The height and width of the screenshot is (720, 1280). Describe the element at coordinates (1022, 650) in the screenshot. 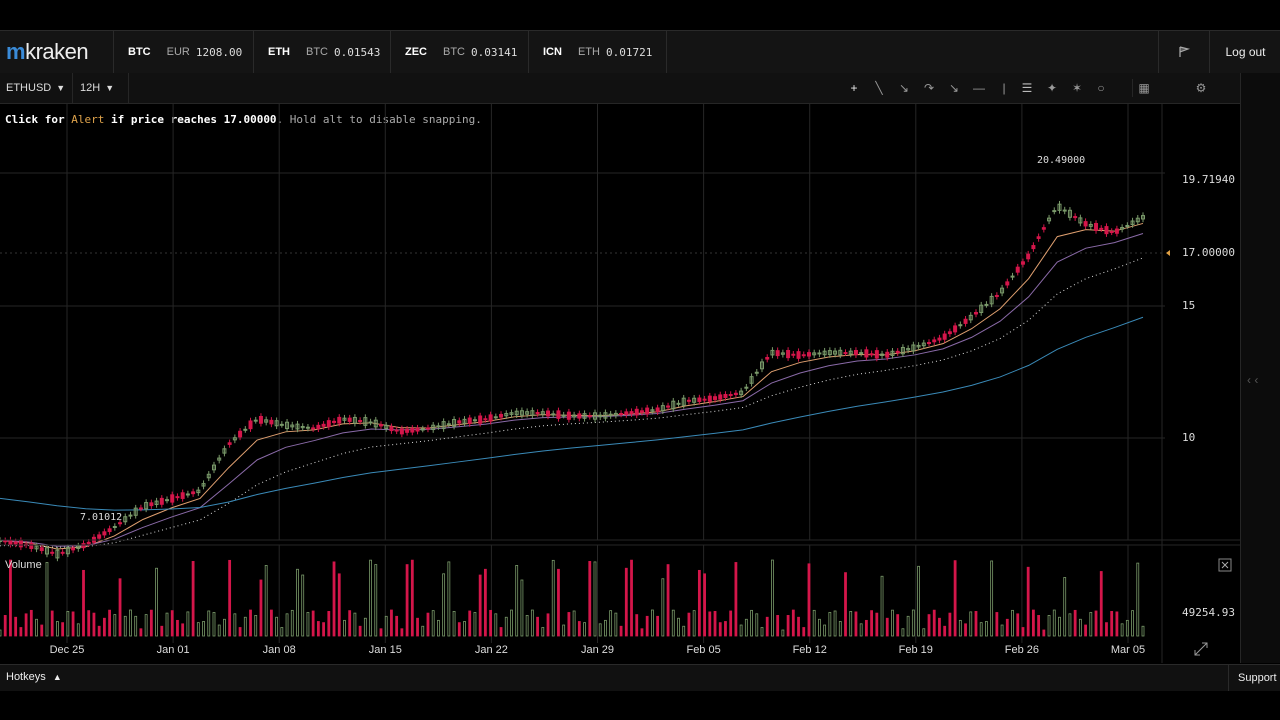

I see `date-label: Feb 26` at that location.